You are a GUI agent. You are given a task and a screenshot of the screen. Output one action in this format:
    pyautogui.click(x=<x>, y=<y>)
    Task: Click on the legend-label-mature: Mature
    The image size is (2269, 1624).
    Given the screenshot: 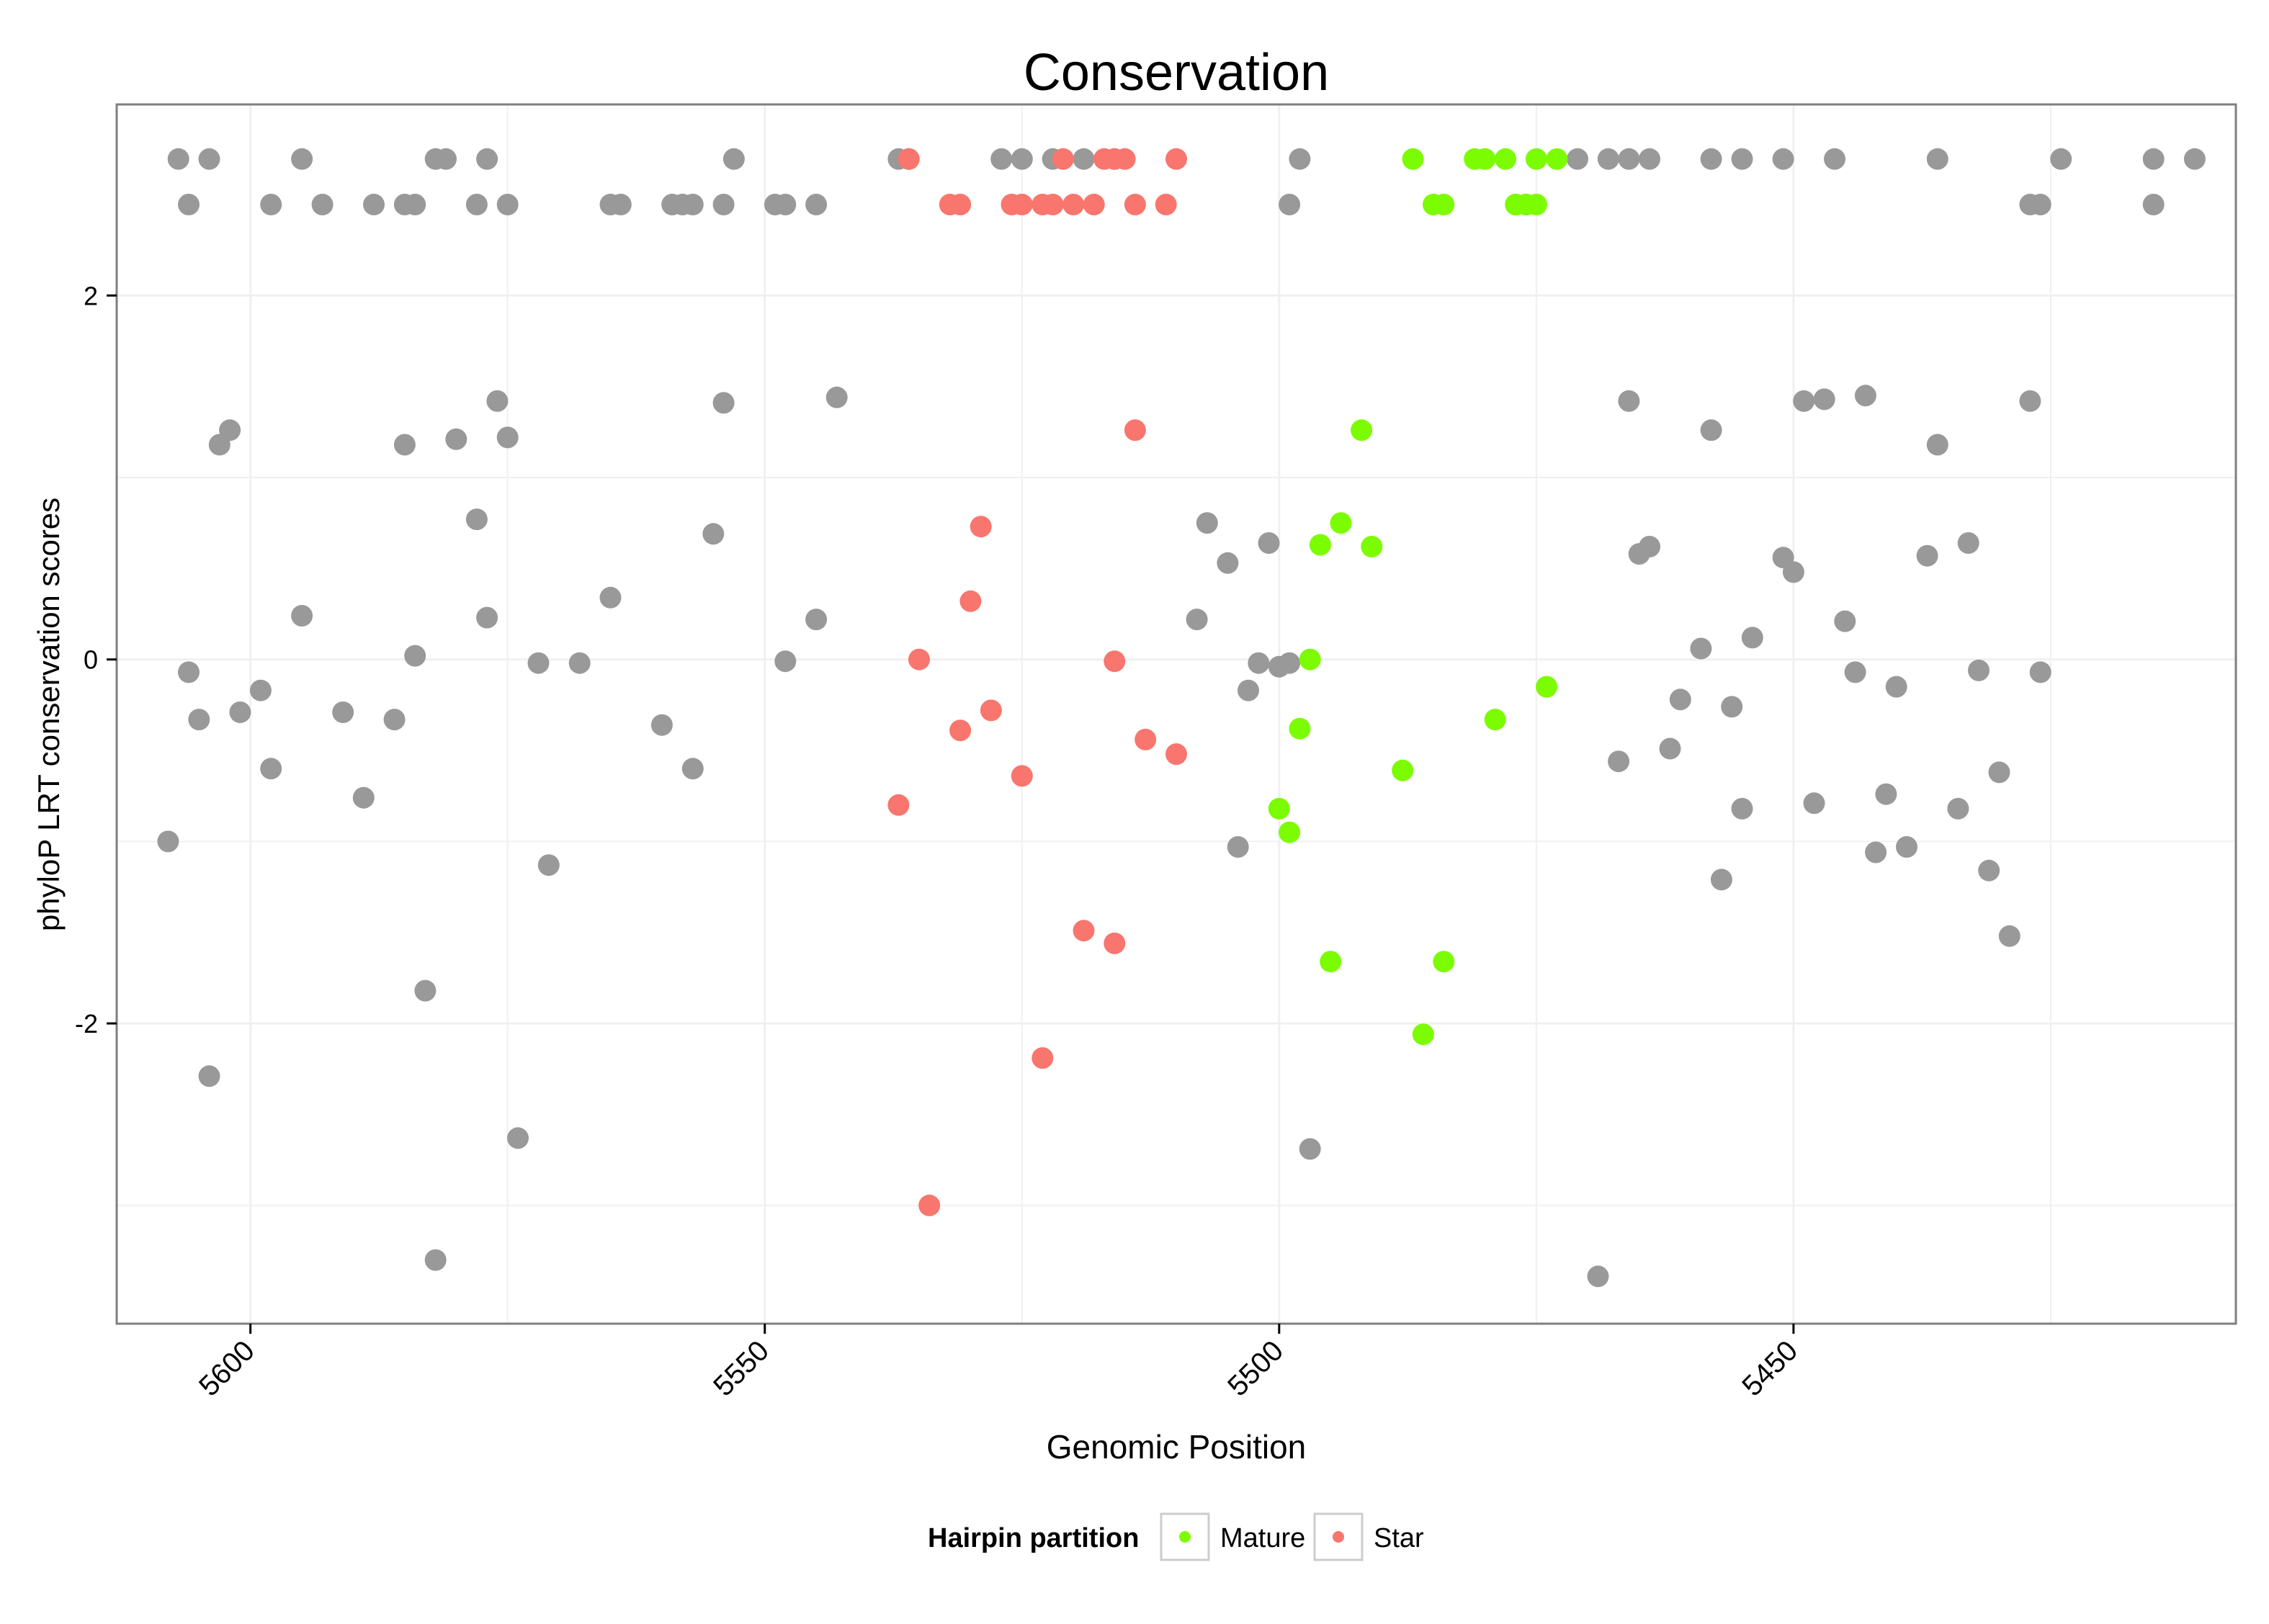 What is the action you would take?
    pyautogui.click(x=1262, y=1538)
    